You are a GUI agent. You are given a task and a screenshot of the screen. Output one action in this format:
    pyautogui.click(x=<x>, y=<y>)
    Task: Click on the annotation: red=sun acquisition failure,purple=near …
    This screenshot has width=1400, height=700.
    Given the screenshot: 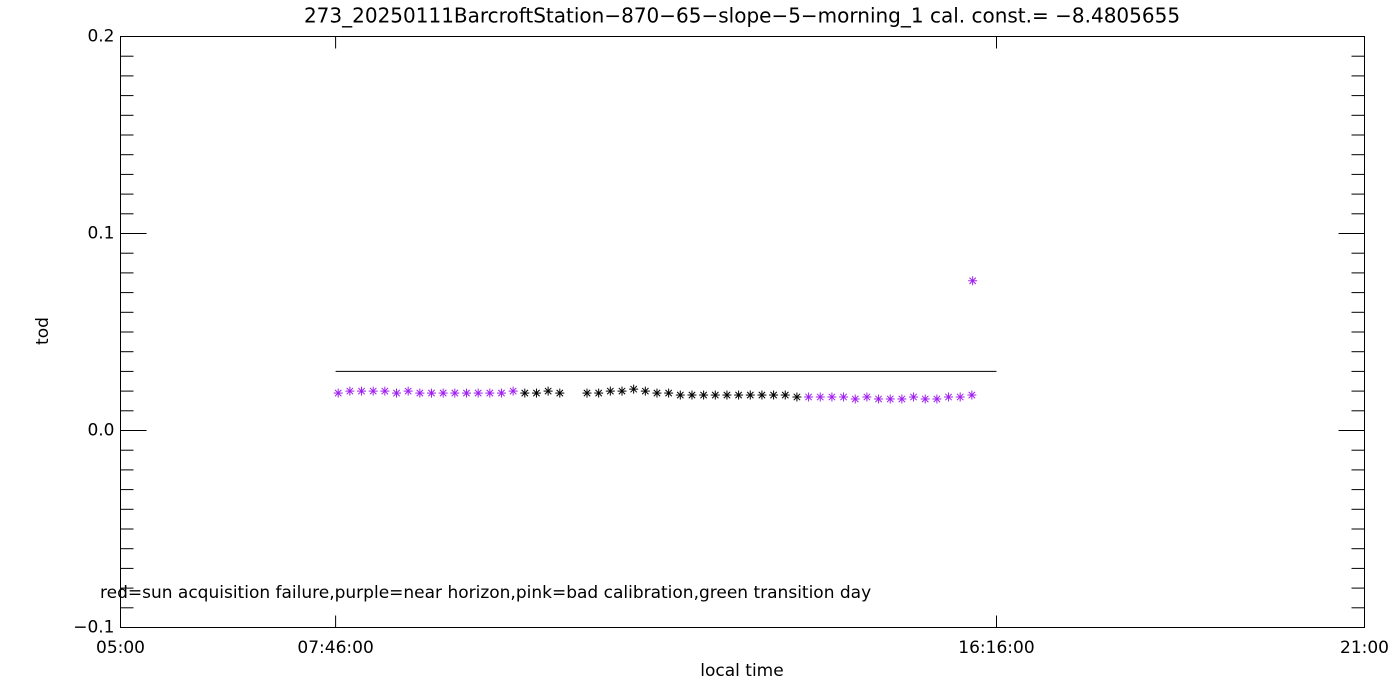 What is the action you would take?
    pyautogui.click(x=485, y=593)
    